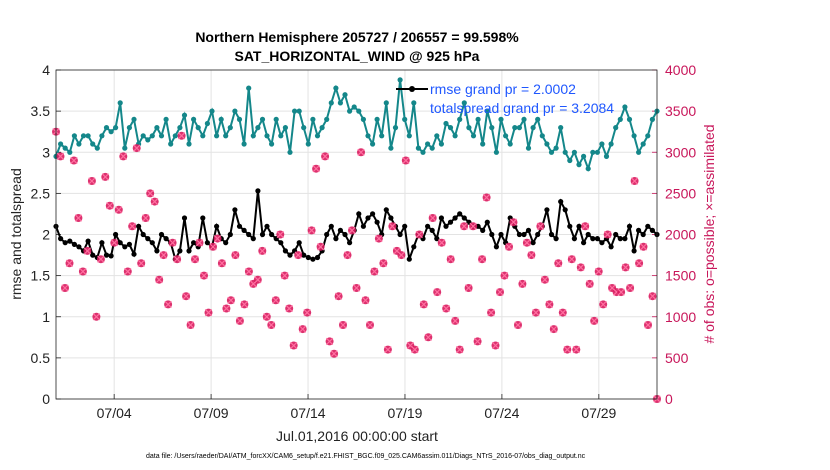  What do you see at coordinates (669, 399) in the screenshot?
I see `right-y-tick-label: 0` at bounding box center [669, 399].